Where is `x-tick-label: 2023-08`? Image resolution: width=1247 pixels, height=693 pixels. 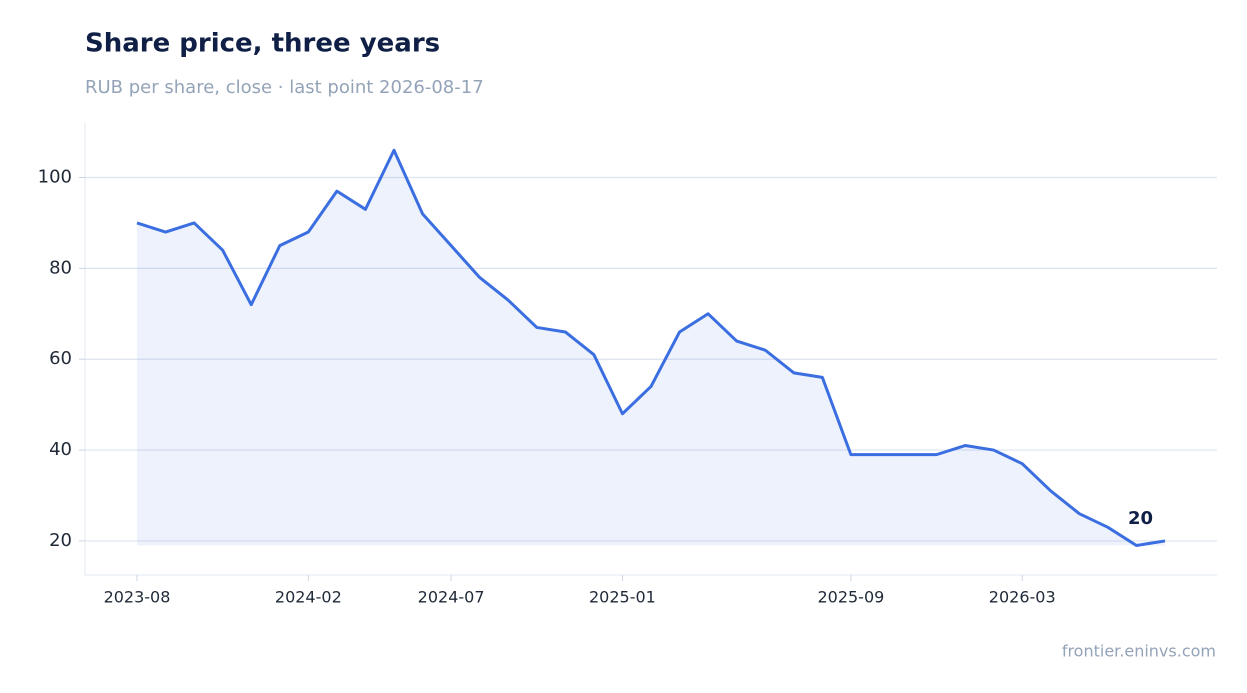
x-tick-label: 2023-08 is located at coordinates (137, 597).